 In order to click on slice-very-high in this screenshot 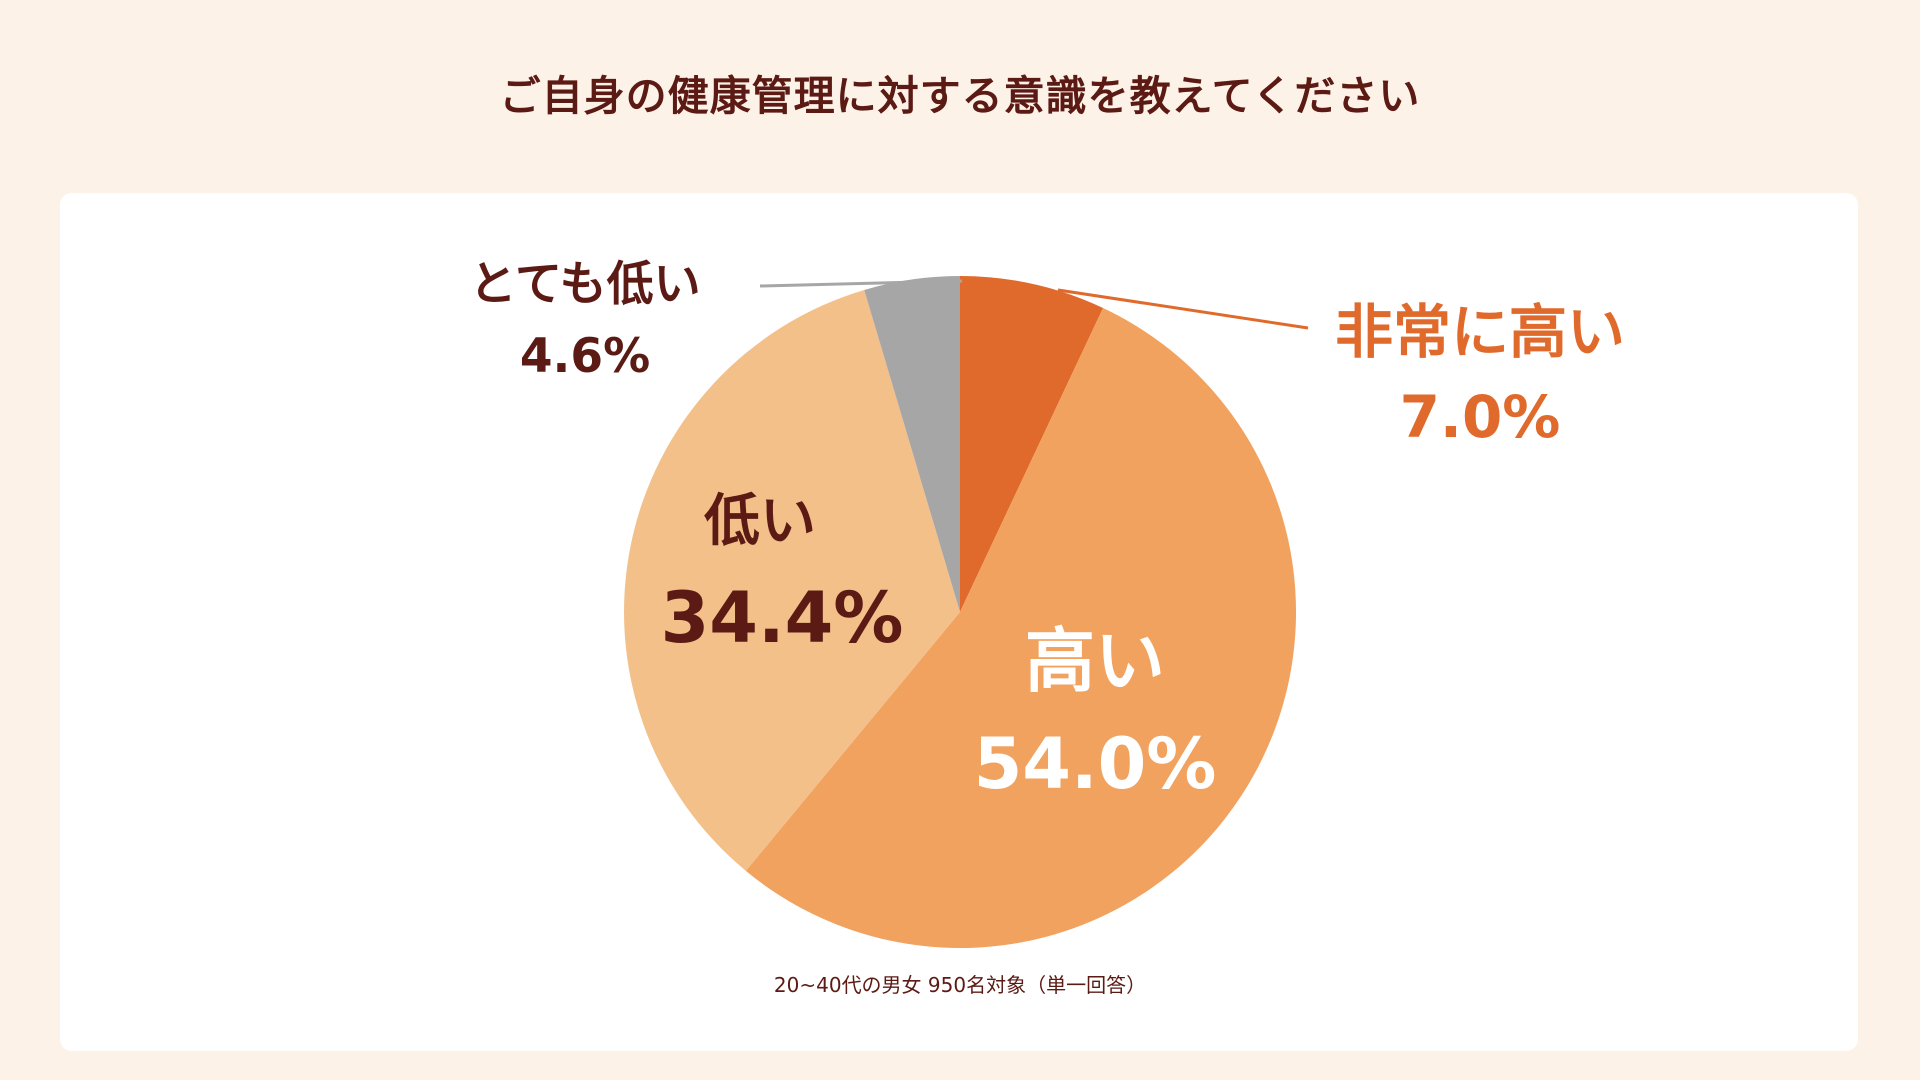, I will do `click(1032, 444)`.